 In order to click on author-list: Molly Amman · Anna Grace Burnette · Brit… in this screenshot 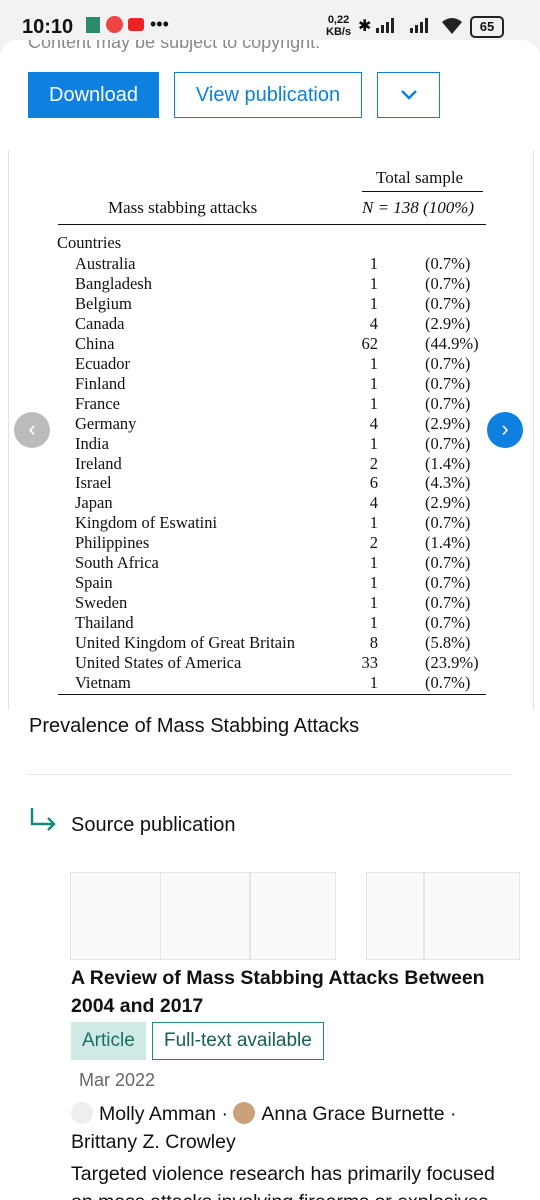, I will do `click(291, 1128)`.